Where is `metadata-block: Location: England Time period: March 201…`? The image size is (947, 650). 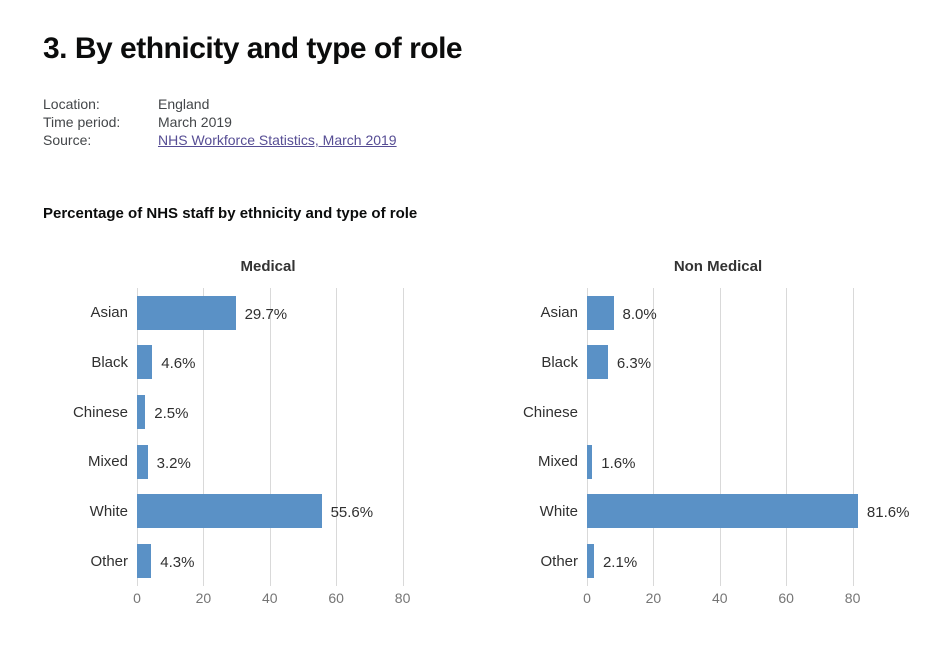
metadata-block: Location: England Time period: March 201… is located at coordinates (495, 122).